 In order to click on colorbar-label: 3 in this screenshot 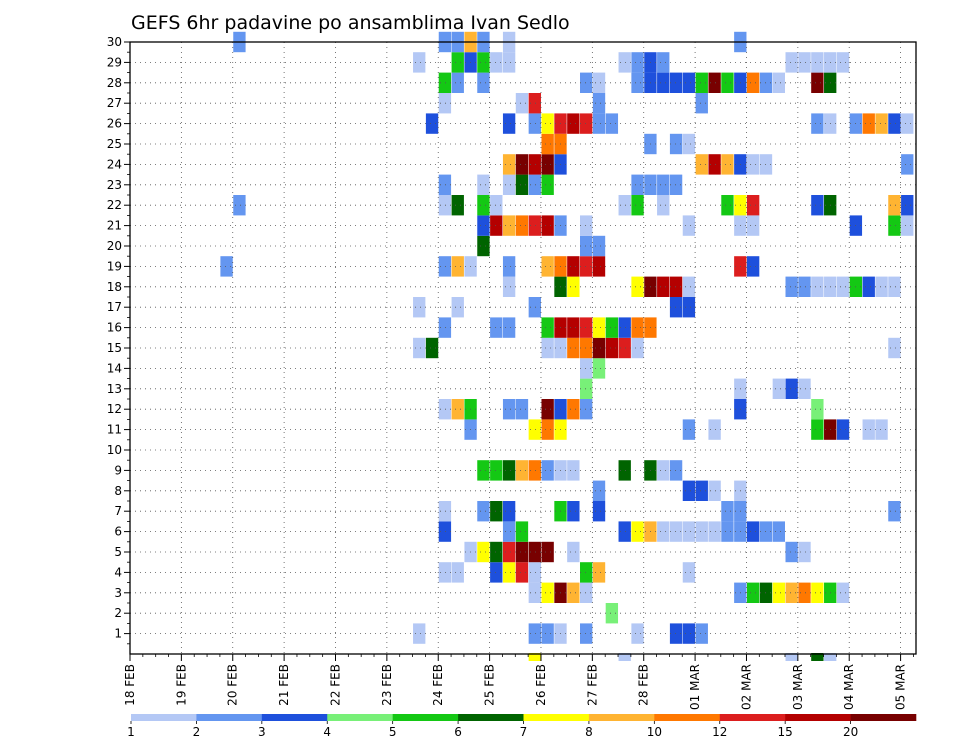, I will do `click(262, 732)`.